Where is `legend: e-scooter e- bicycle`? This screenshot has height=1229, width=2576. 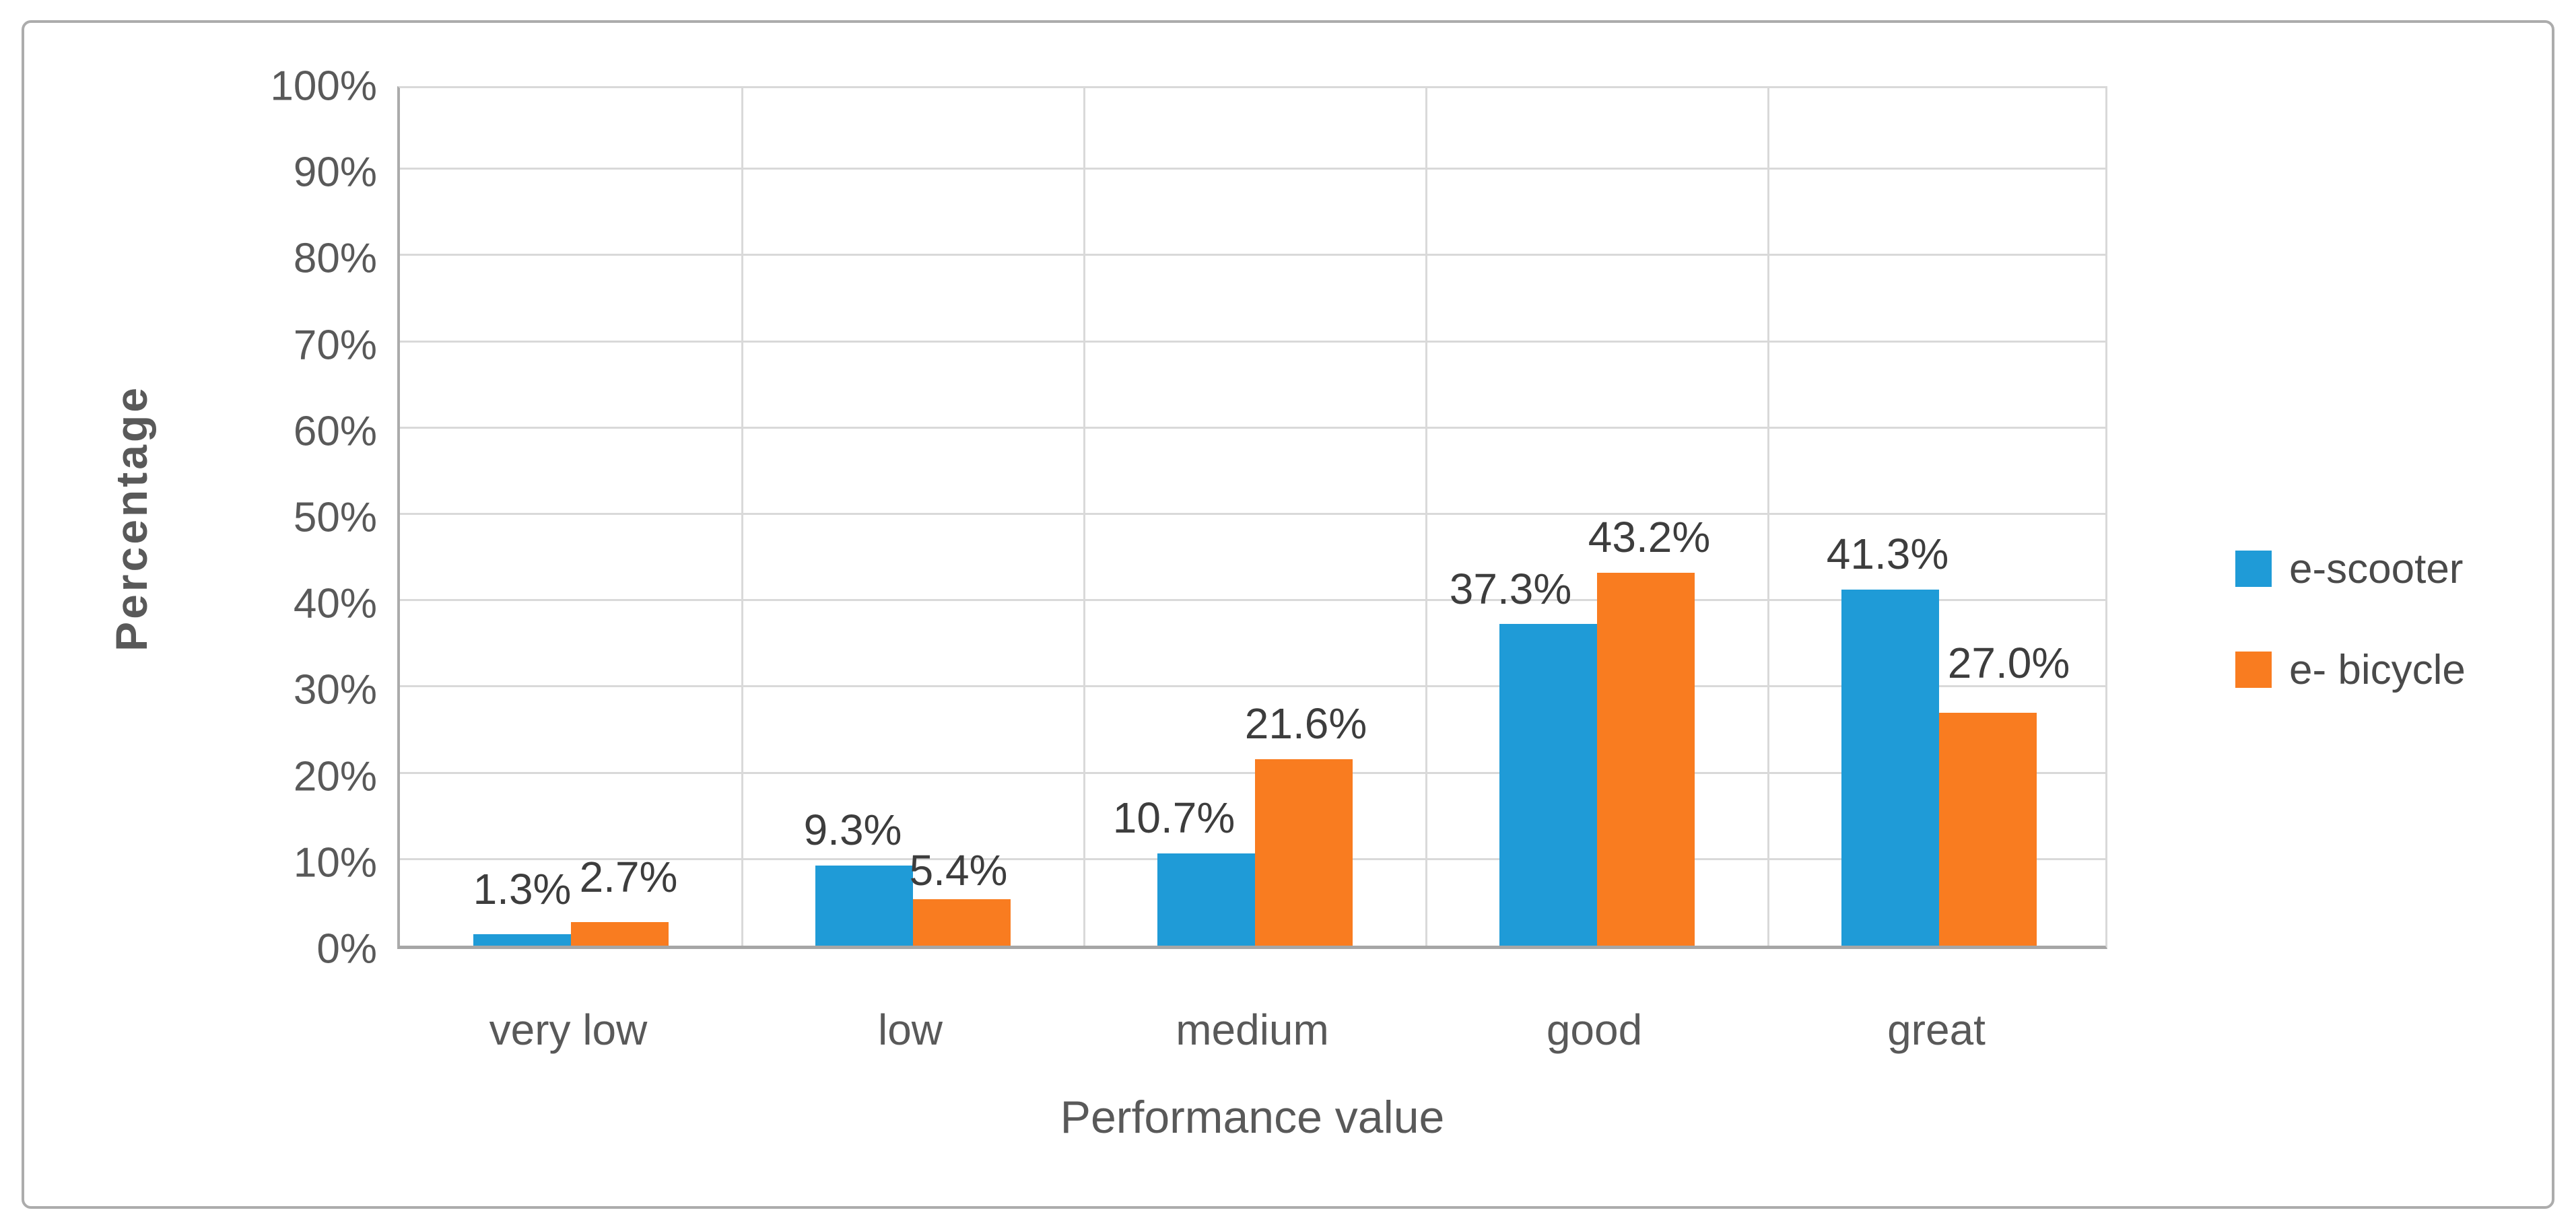 legend: e-scooter e- bicycle is located at coordinates (2350, 639).